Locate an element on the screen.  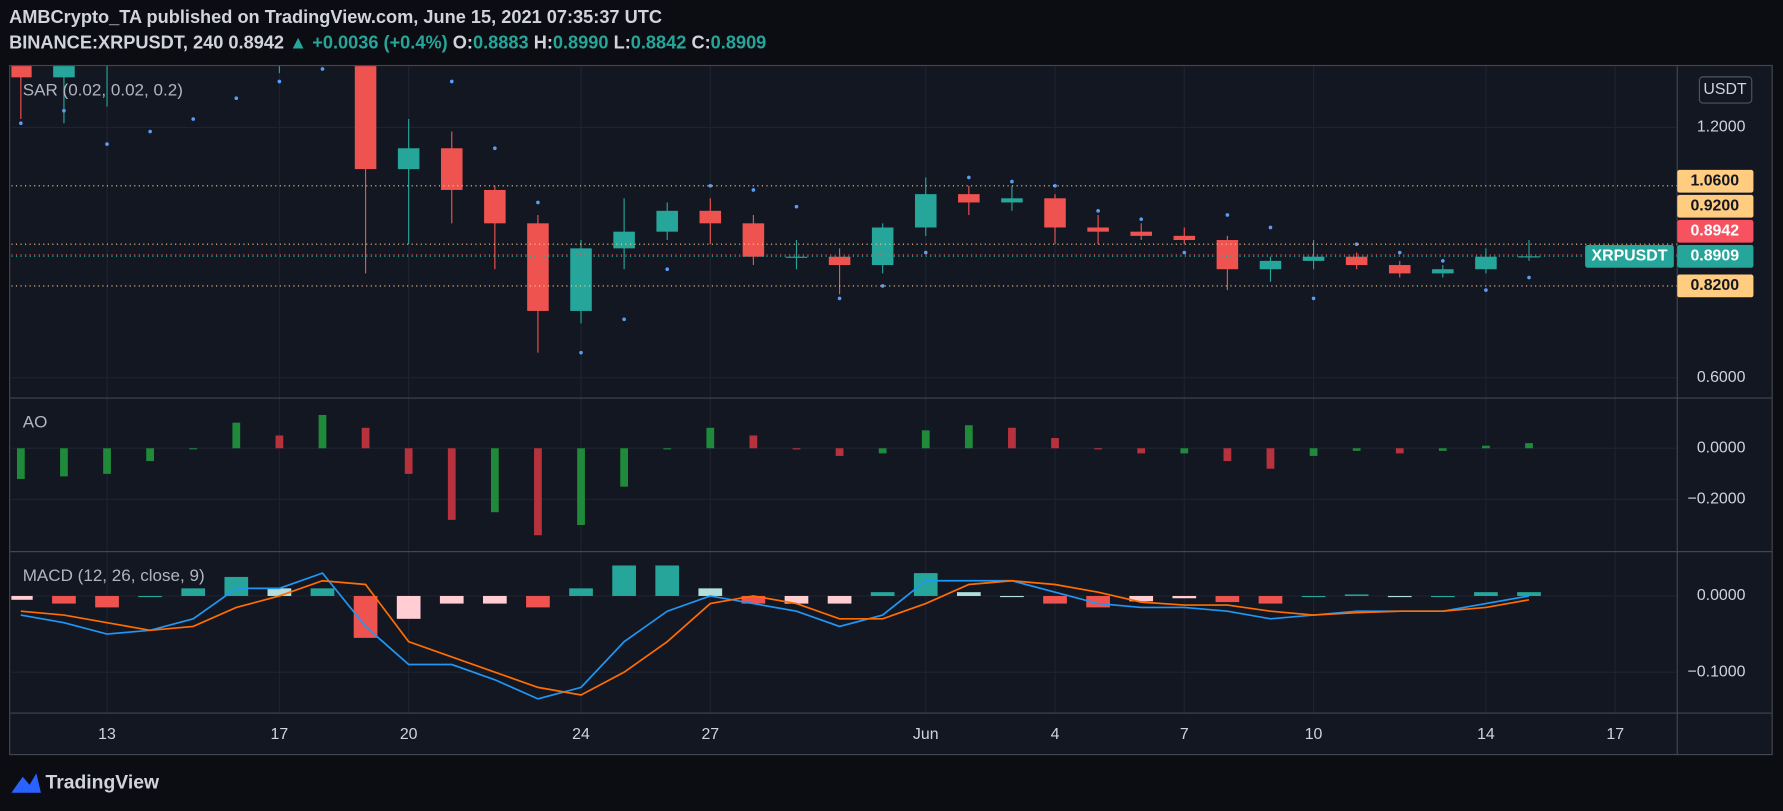
unit: USDT is located at coordinates (1725, 89).